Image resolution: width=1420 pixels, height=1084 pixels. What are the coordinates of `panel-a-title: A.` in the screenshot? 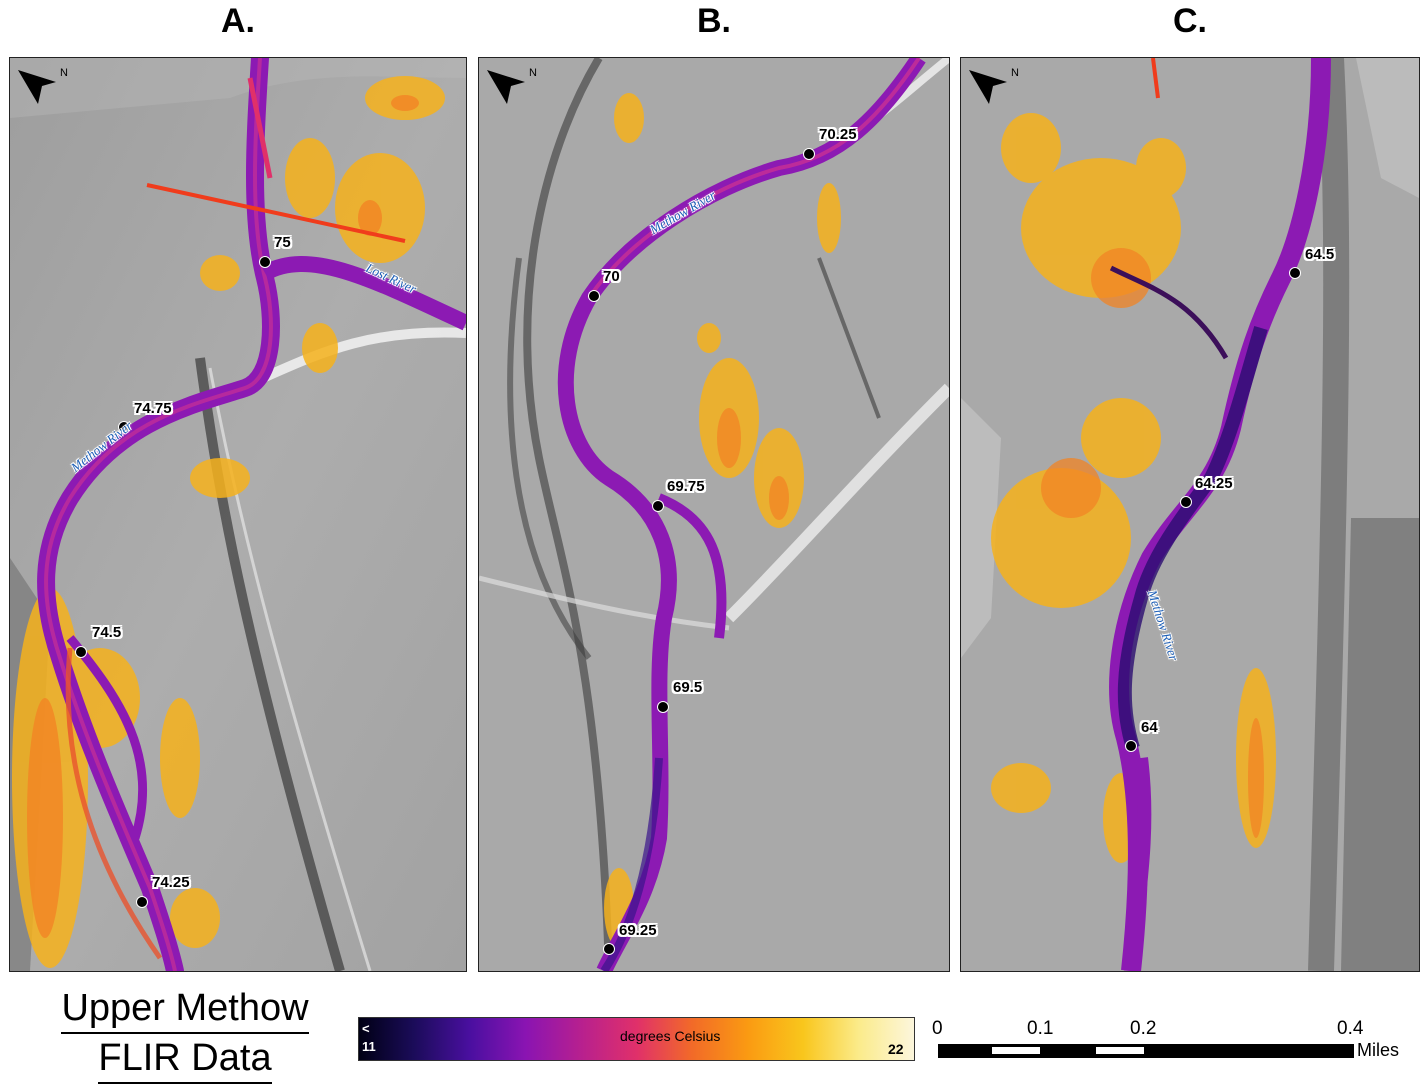 It's located at (238, 21).